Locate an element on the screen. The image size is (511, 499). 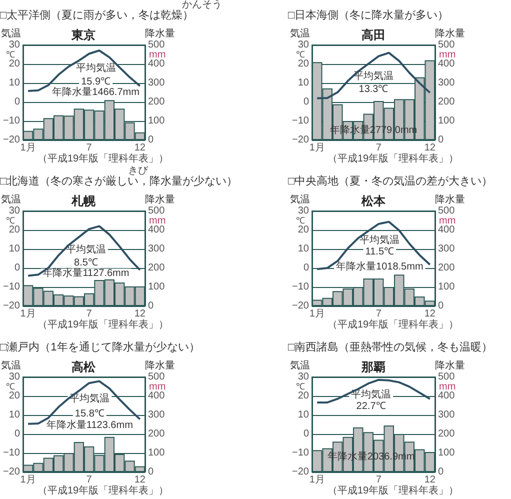
annotation: 8.5℃ is located at coordinates (86, 263).